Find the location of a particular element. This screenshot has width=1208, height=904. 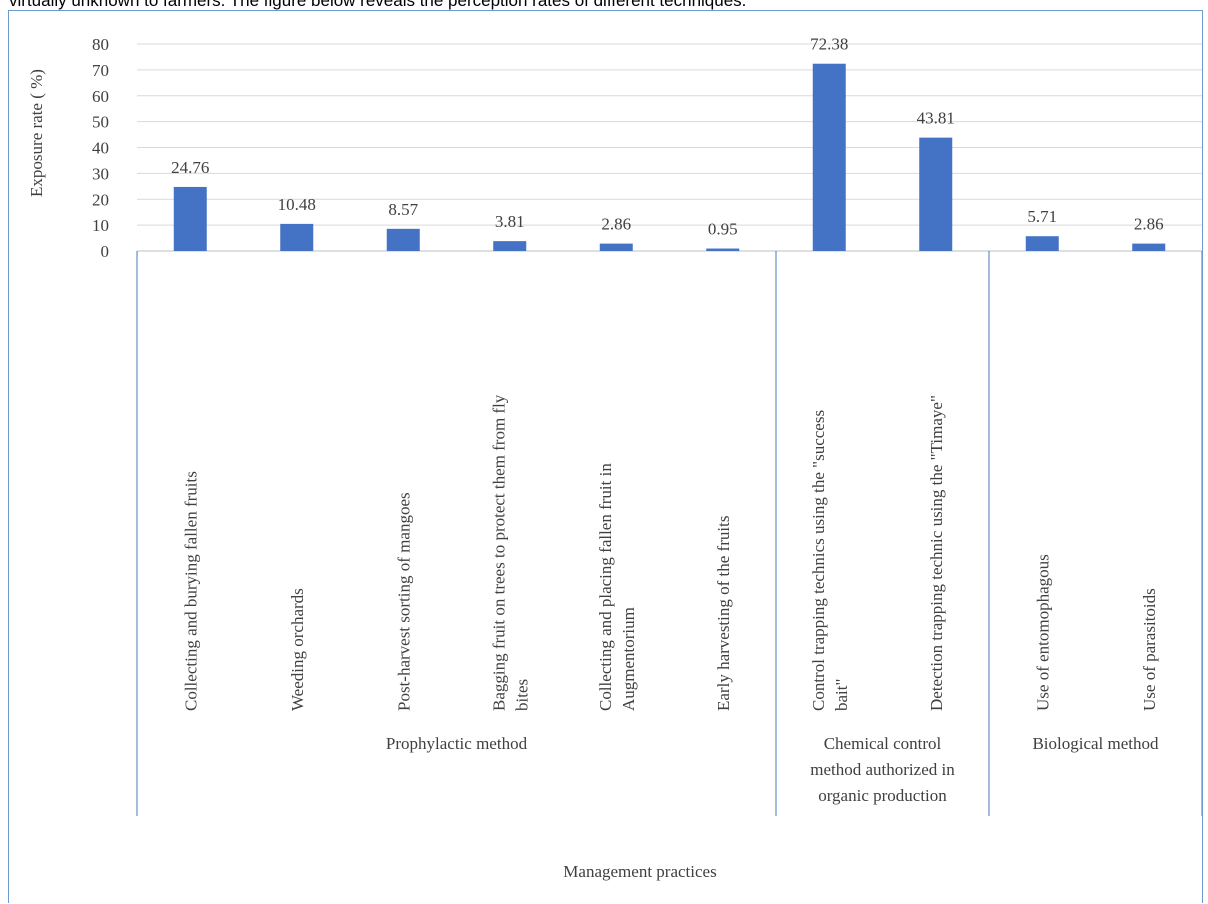

group-label: Prophylactic method is located at coordinates (457, 743).